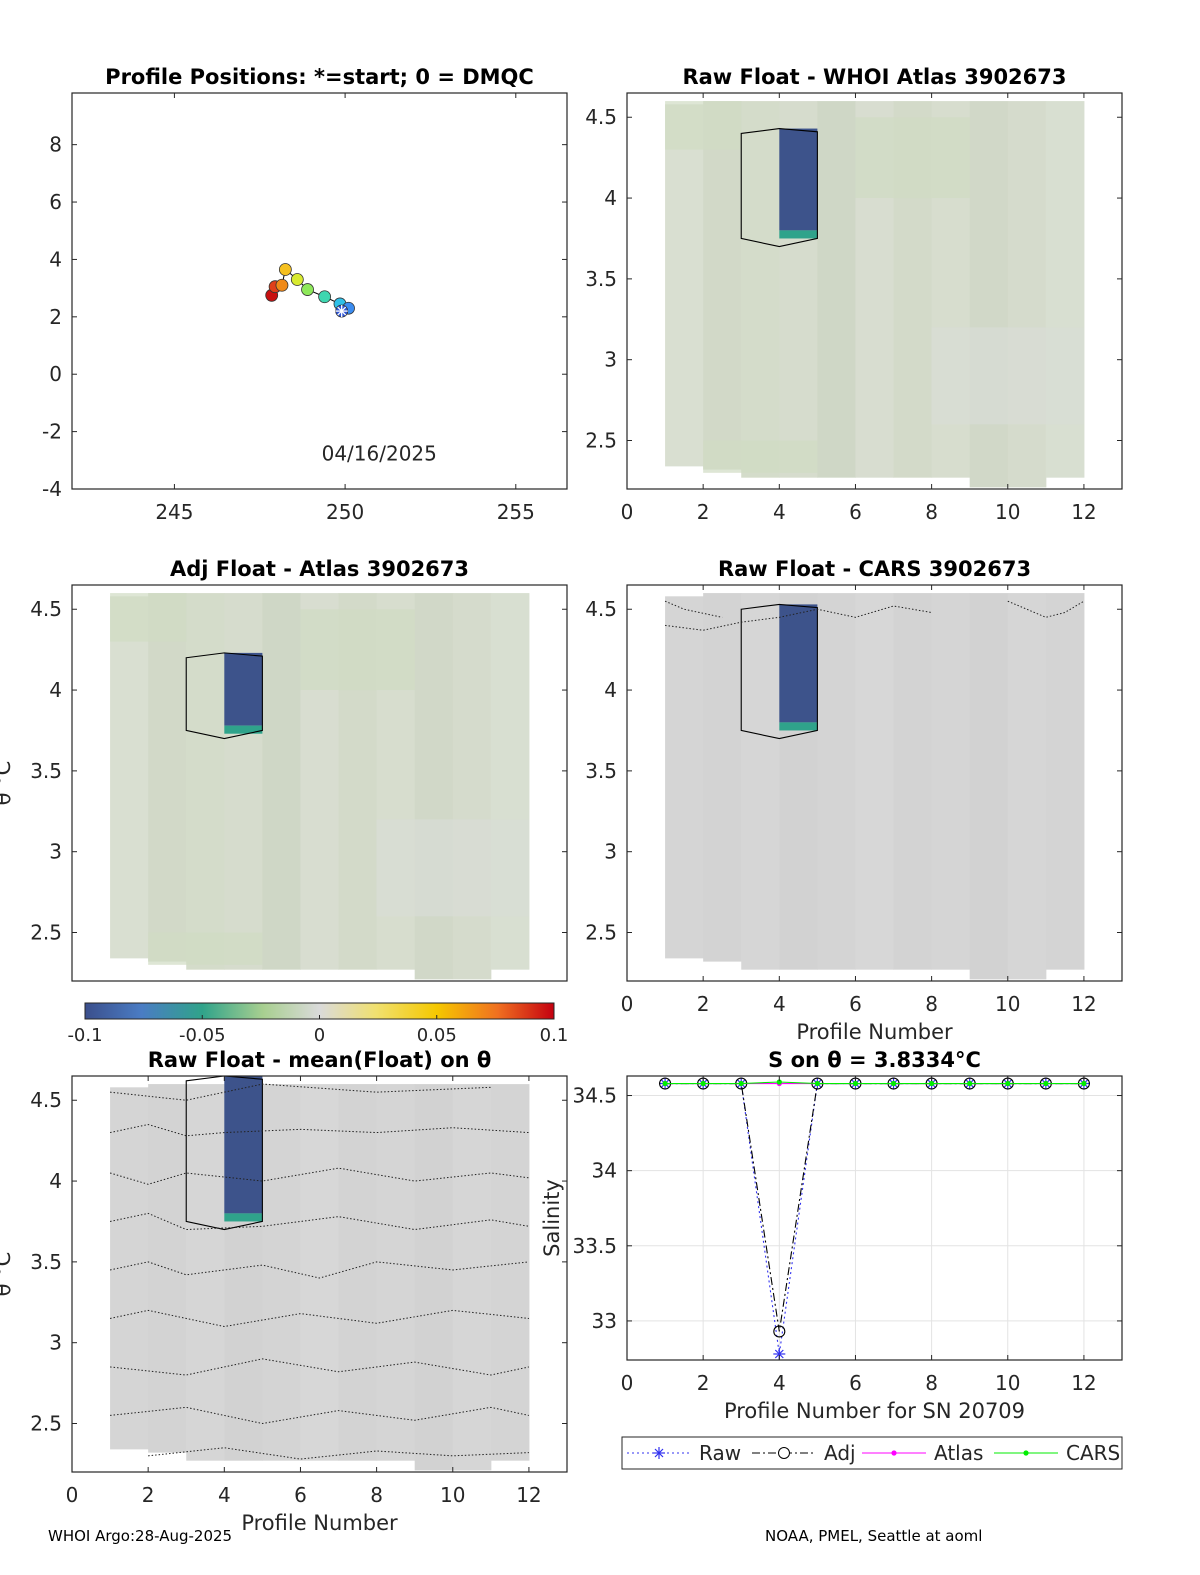 This screenshot has width=1200, height=1575. What do you see at coordinates (874, 615) in the screenshot?
I see `dotted-contours` at bounding box center [874, 615].